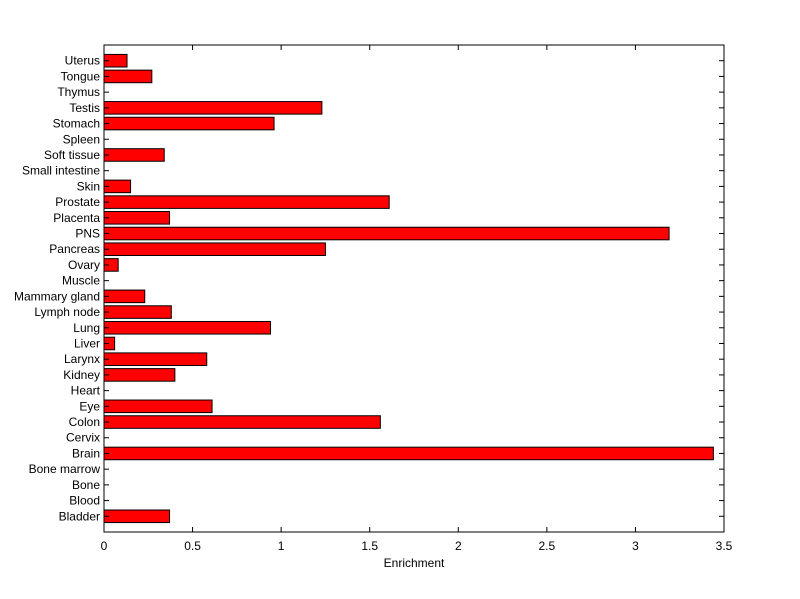 This screenshot has height=599, width=800. I want to click on category-label-muscle: Muscle, so click(81, 281).